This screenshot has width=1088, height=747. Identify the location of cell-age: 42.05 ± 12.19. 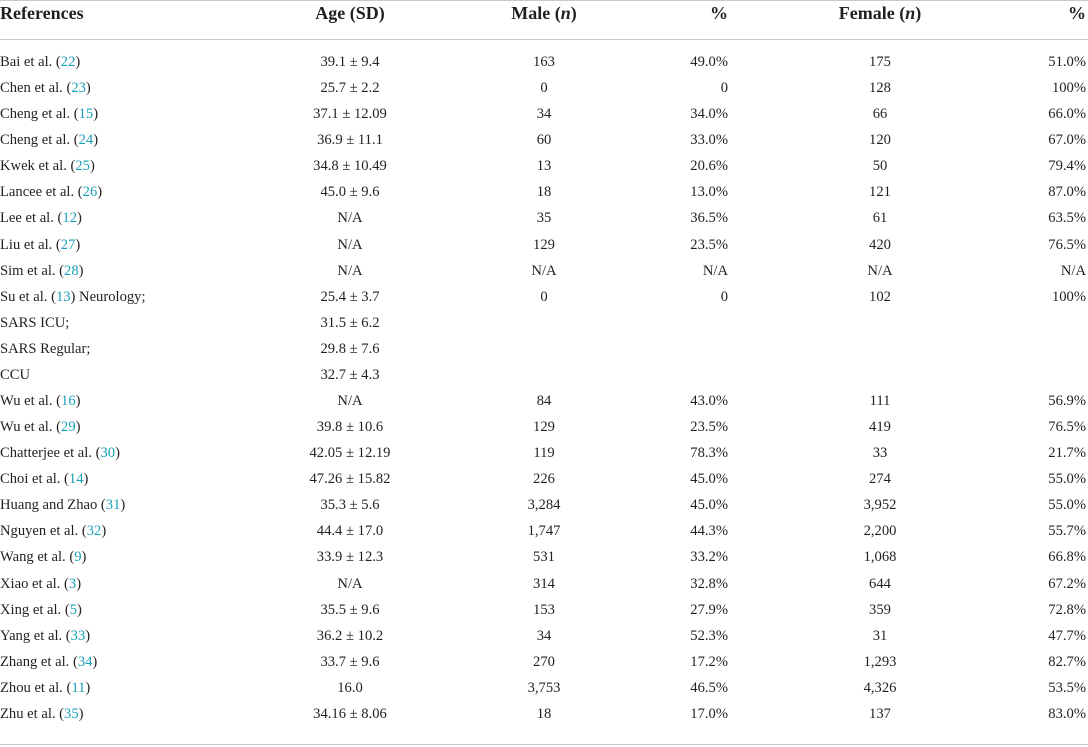
(350, 453).